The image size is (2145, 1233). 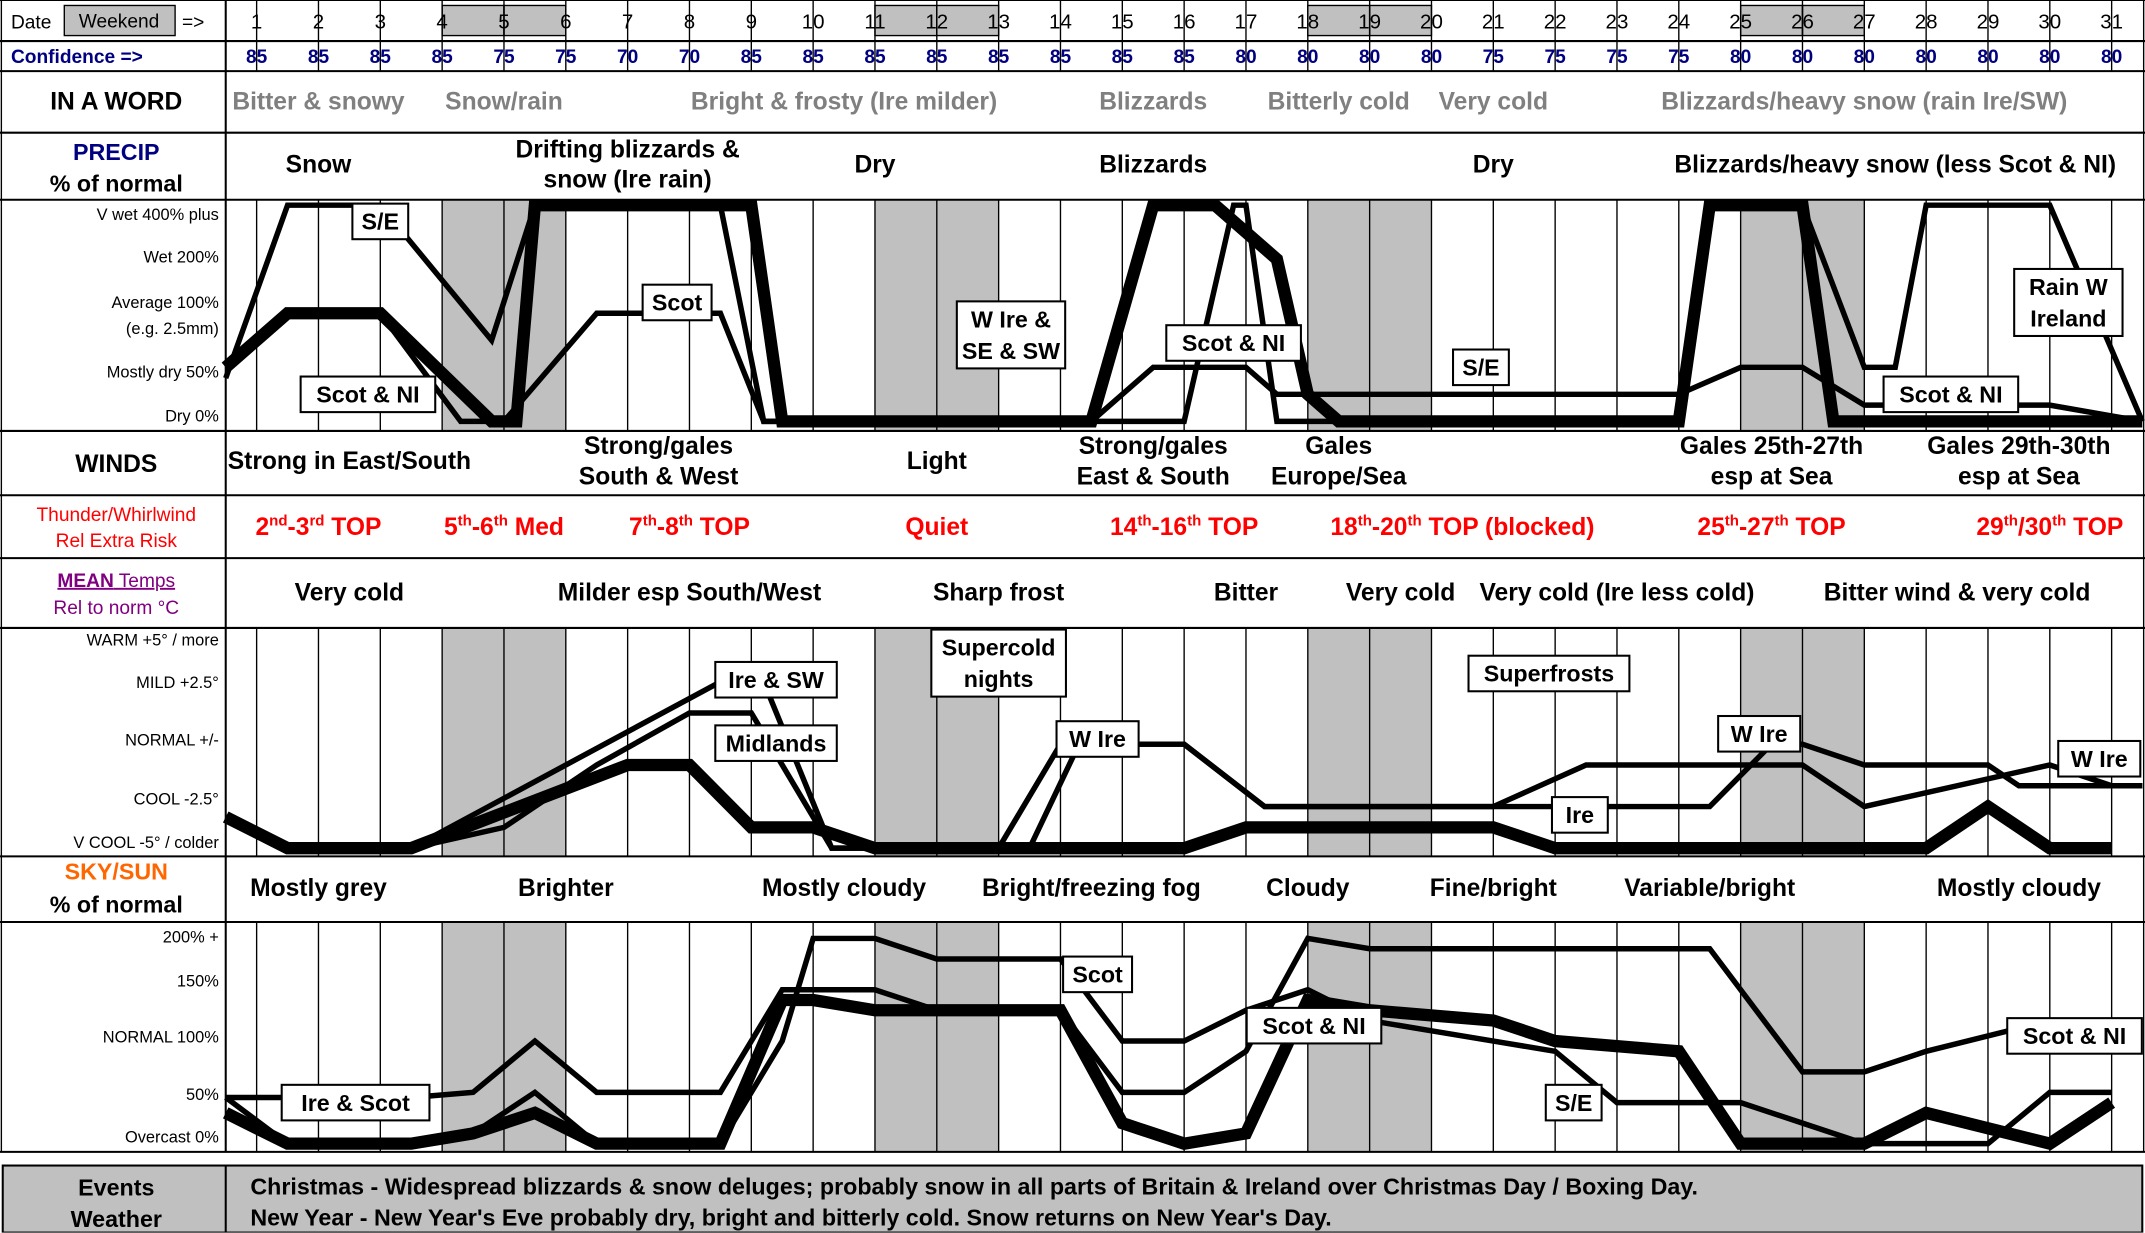 What do you see at coordinates (1493, 164) in the screenshot?
I see `precip-summary: Dry` at bounding box center [1493, 164].